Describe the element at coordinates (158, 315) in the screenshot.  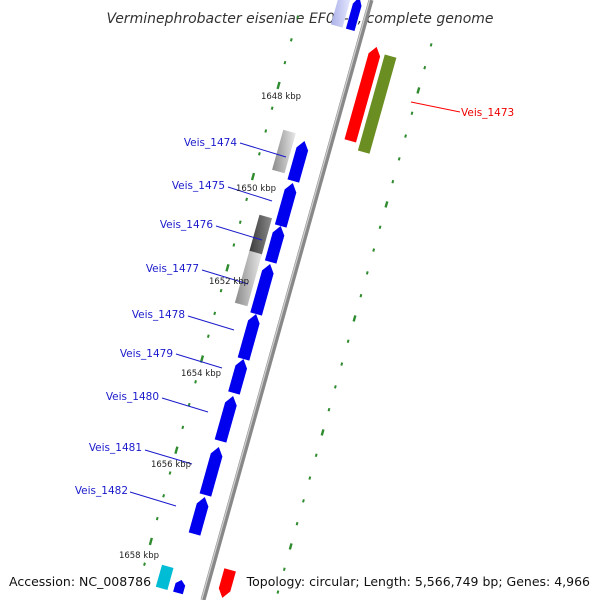
I see `gene-label-veis-1478: Veis_1478` at that location.